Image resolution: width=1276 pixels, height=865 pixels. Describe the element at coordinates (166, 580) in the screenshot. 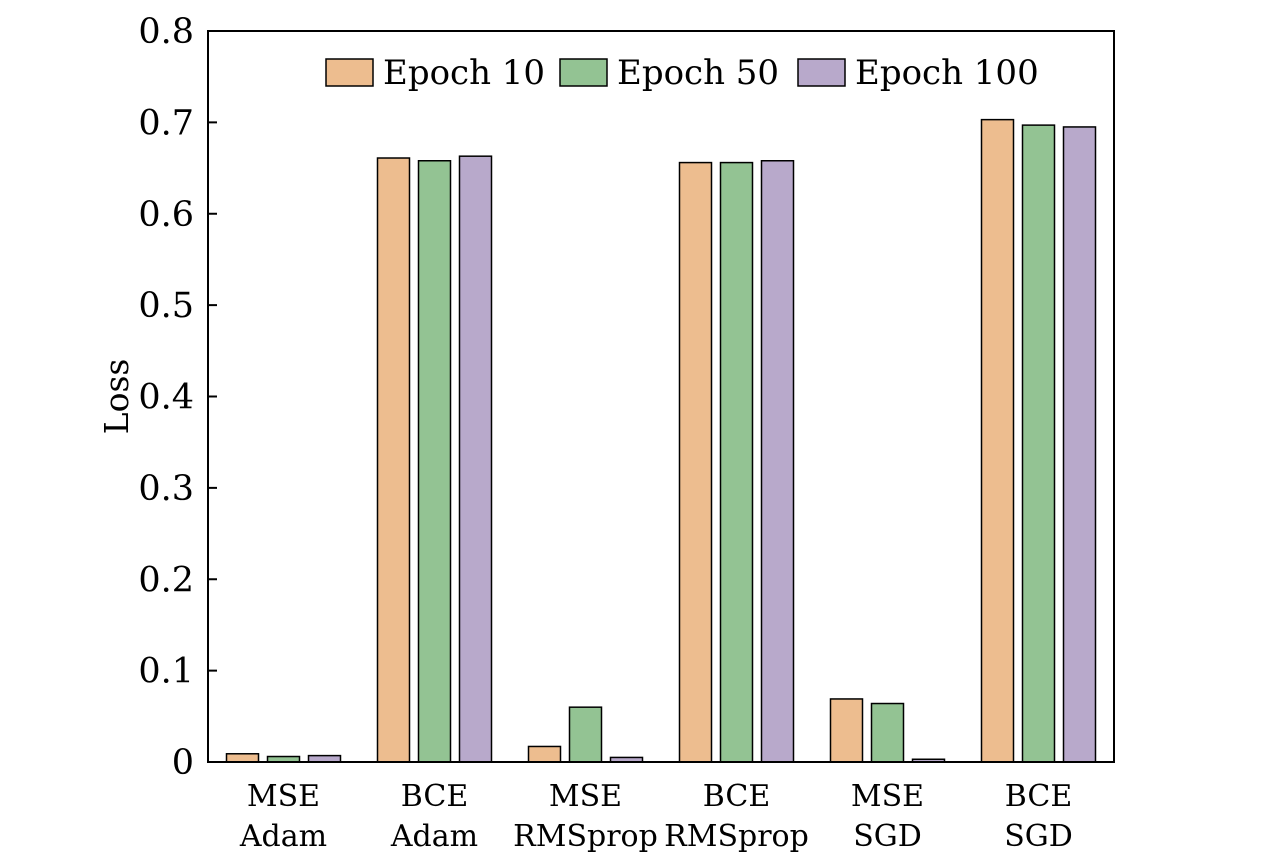

I see `y-tick-label: 0.2` at that location.